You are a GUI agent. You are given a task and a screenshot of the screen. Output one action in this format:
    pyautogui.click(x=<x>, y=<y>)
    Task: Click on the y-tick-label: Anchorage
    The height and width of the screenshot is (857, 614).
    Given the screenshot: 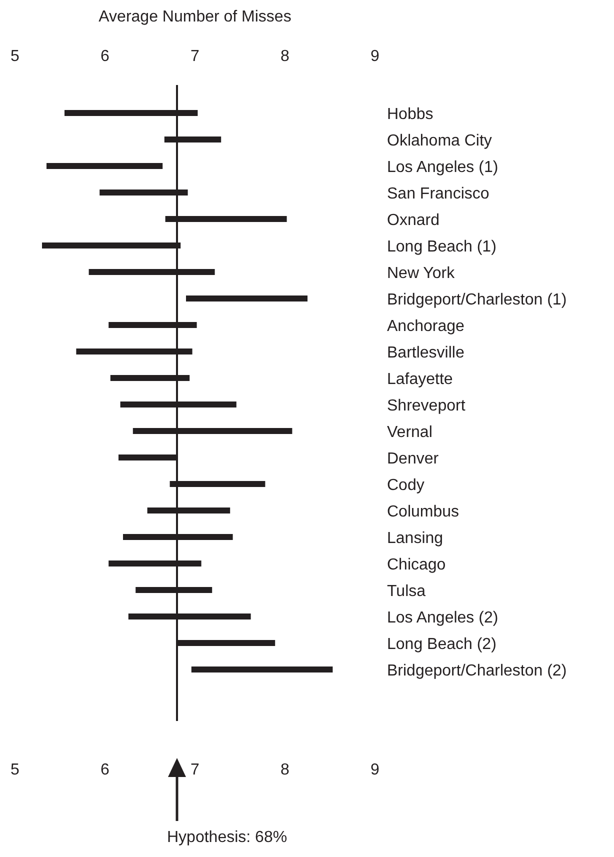 What is the action you would take?
    pyautogui.click(x=425, y=326)
    